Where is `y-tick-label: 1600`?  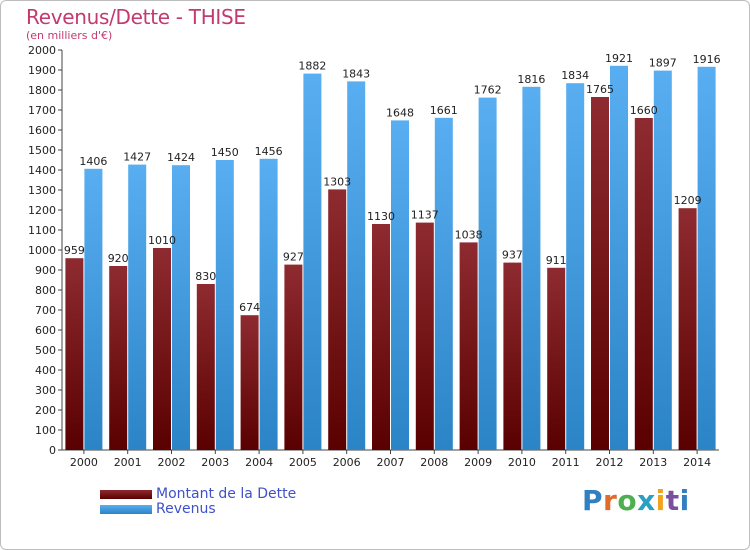
y-tick-label: 1600 is located at coordinates (42, 130).